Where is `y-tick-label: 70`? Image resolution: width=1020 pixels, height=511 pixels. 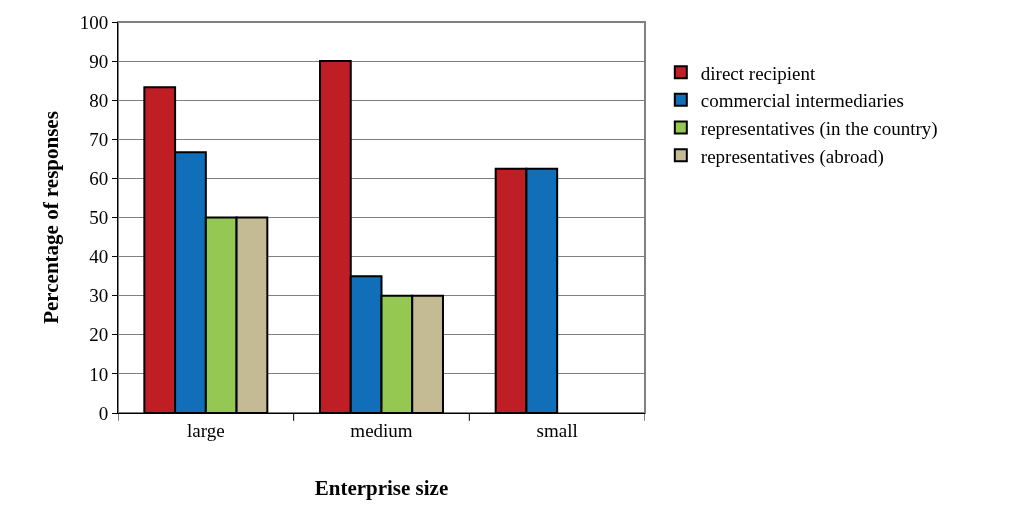 y-tick-label: 70 is located at coordinates (99, 139).